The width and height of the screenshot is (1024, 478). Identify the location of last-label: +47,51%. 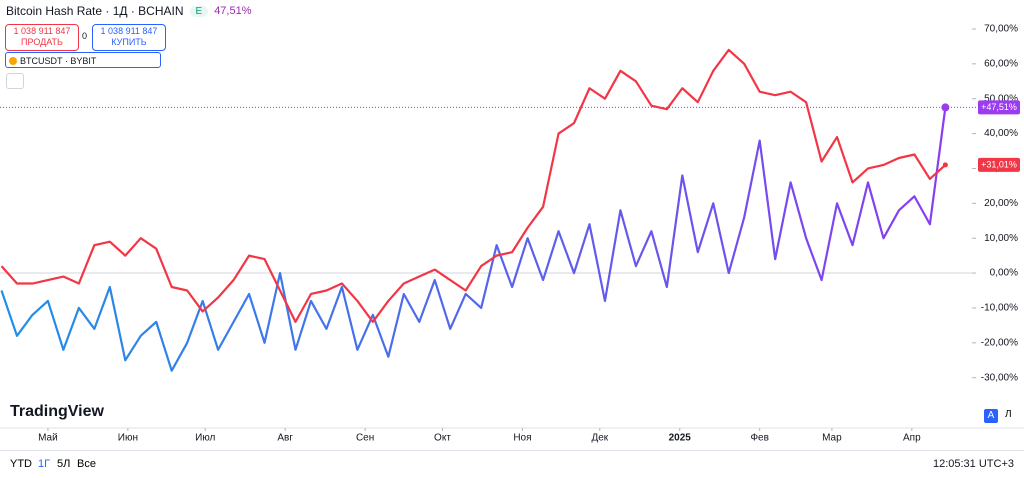
(999, 107).